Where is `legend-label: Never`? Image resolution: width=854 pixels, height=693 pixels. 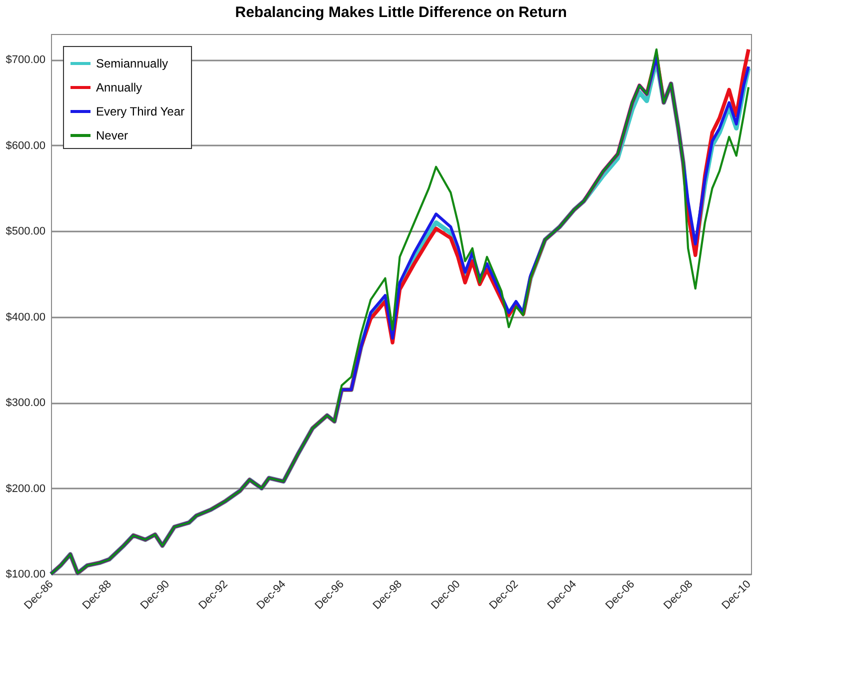
legend-label: Never is located at coordinates (112, 135).